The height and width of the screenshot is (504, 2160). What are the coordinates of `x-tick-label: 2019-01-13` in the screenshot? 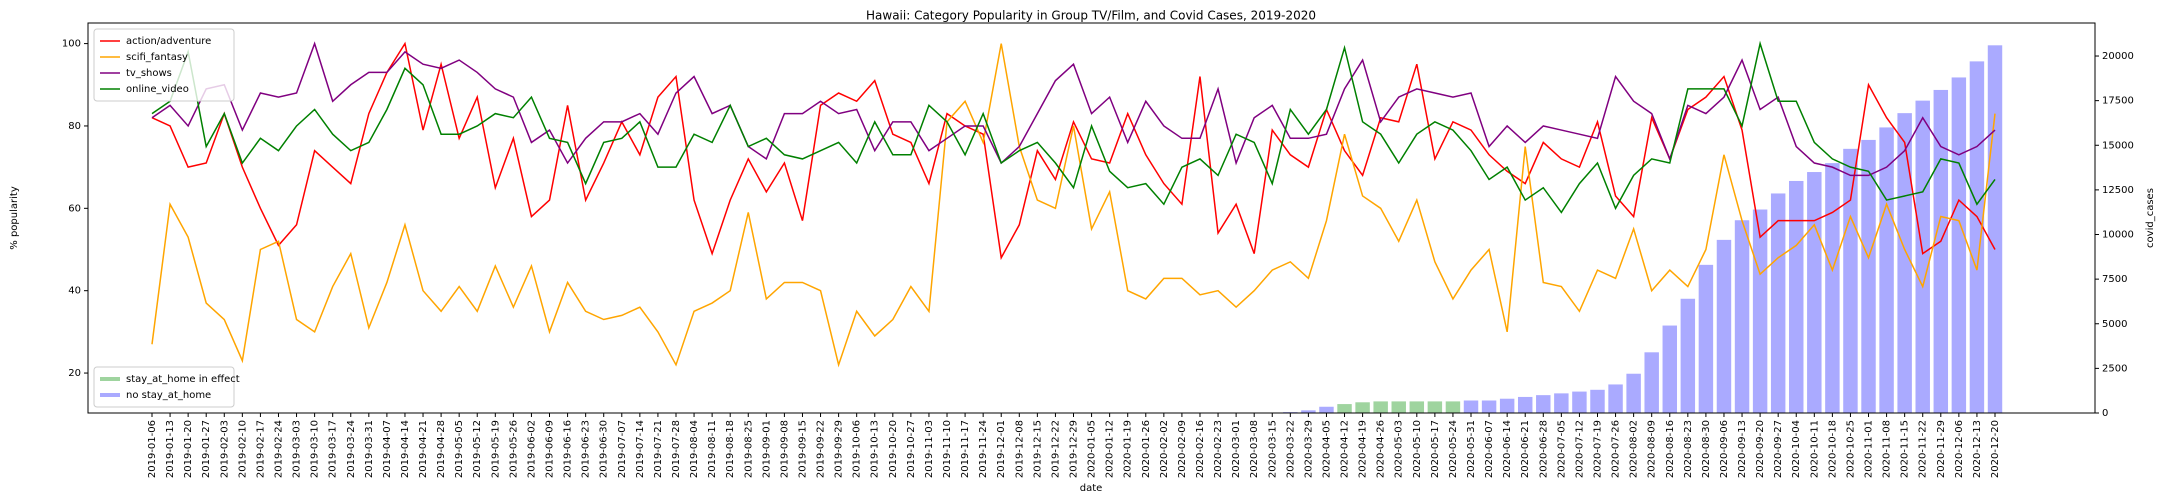 It's located at (170, 449).